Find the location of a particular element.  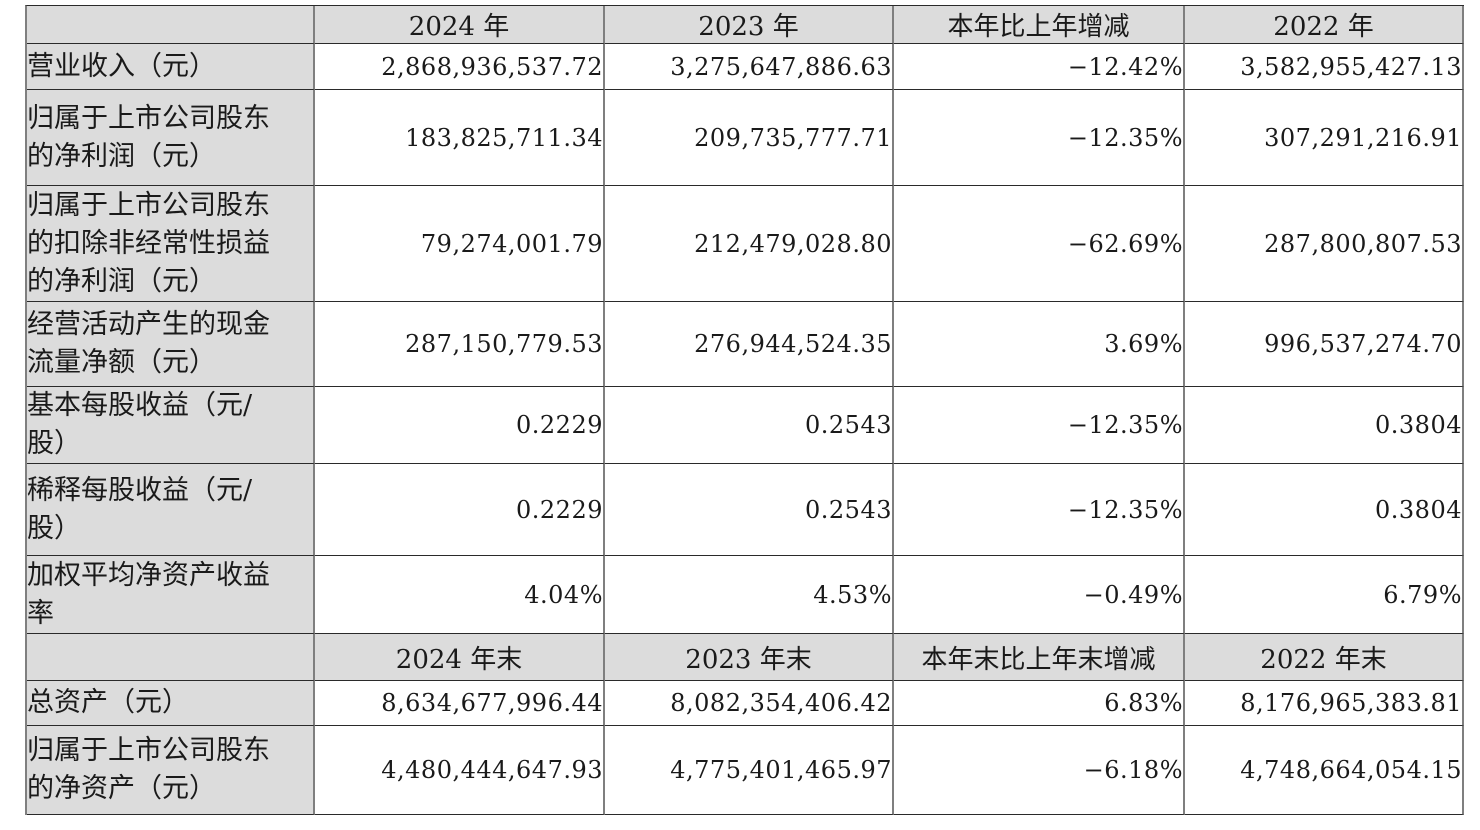

period-header-blank is located at coordinates (171, 25).